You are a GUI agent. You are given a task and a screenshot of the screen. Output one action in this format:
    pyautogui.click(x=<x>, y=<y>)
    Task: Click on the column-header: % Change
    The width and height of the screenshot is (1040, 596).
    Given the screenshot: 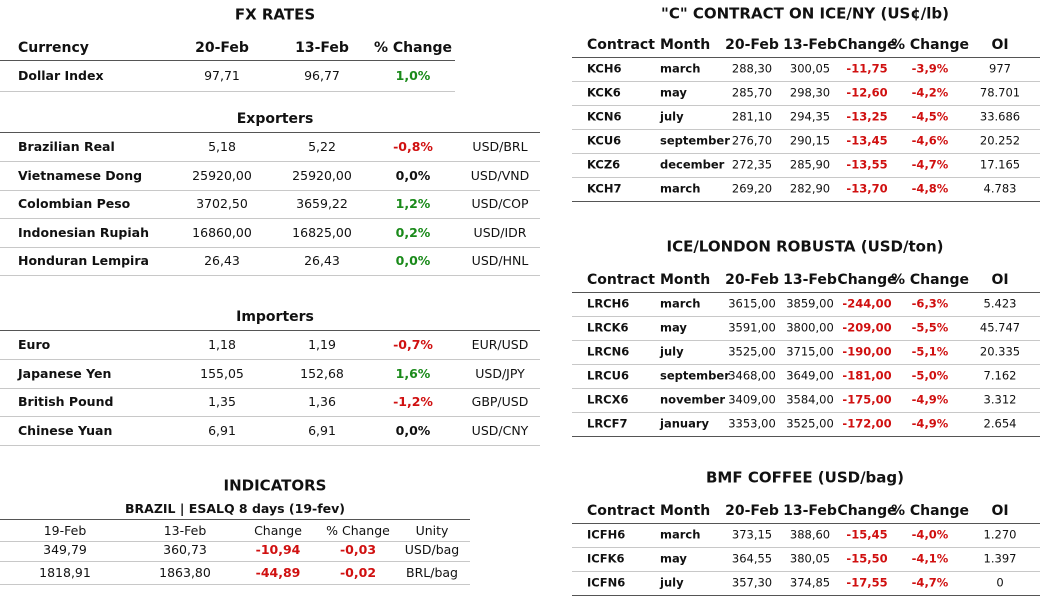 What is the action you would take?
    pyautogui.click(x=413, y=48)
    